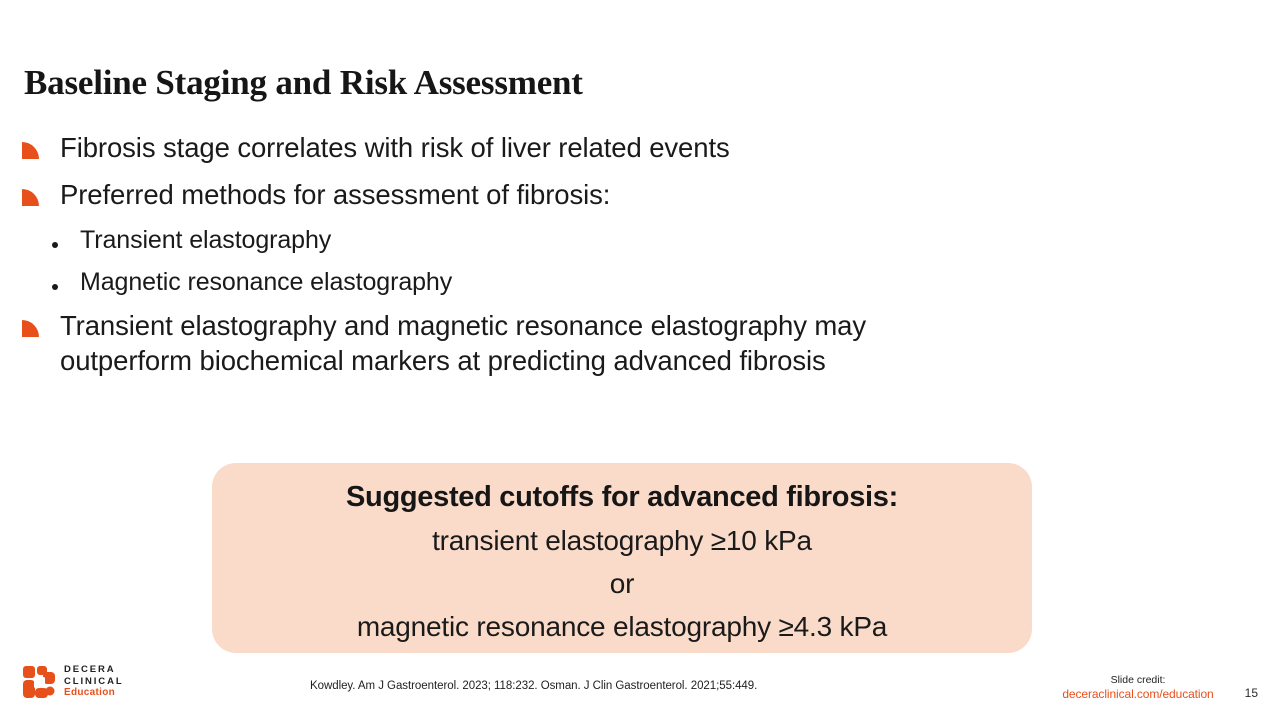  Describe the element at coordinates (90, 692) in the screenshot. I see `brand-name-line-3: Education` at that location.